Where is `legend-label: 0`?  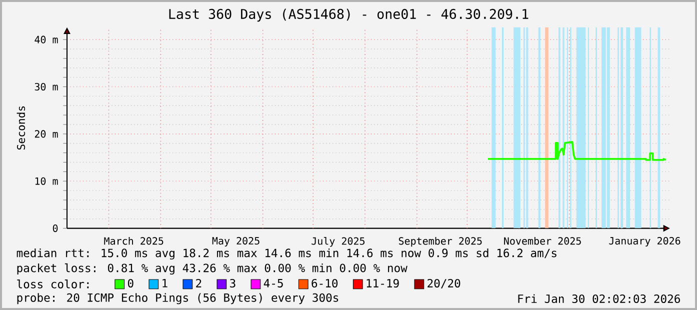 legend-label: 0 is located at coordinates (131, 283).